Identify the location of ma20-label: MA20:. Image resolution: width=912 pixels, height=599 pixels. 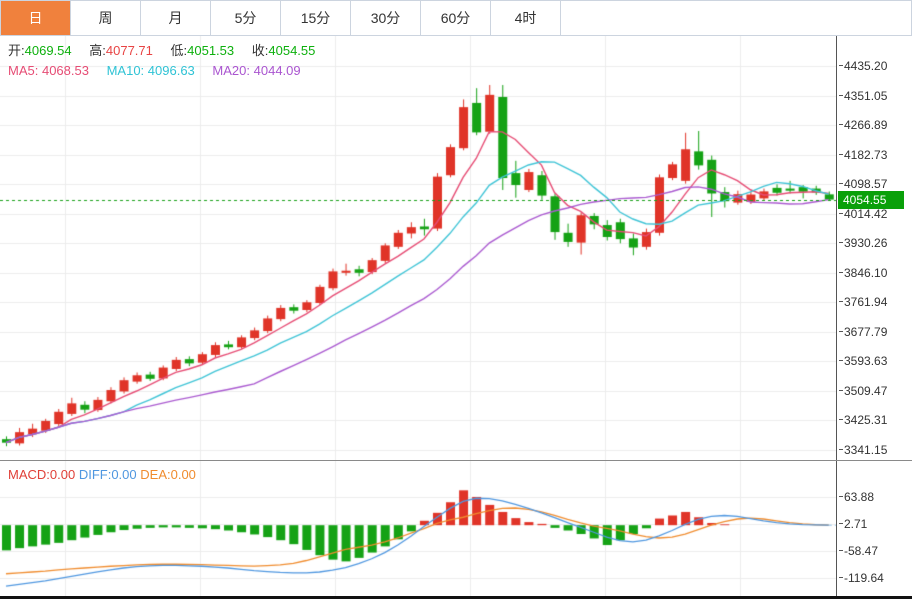
(231, 70).